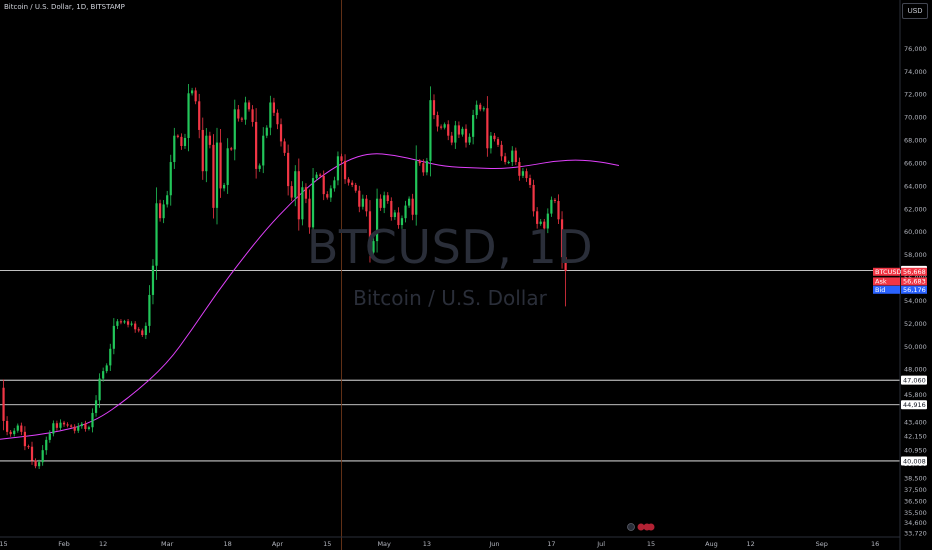 The height and width of the screenshot is (550, 932). Describe the element at coordinates (914, 380) in the screenshot. I see `level-price-label: 47,060` at that location.